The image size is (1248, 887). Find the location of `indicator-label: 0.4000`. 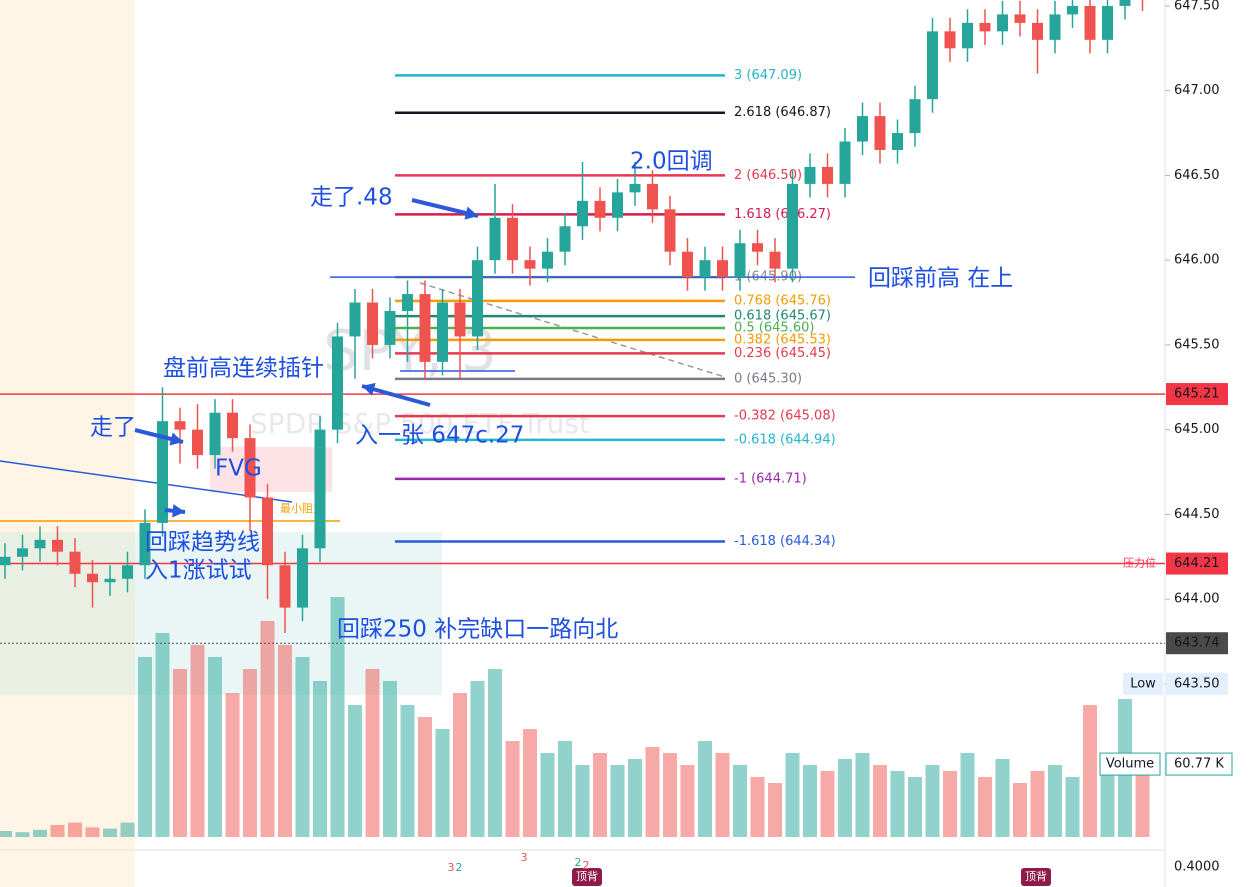

indicator-label: 0.4000 is located at coordinates (1197, 867).